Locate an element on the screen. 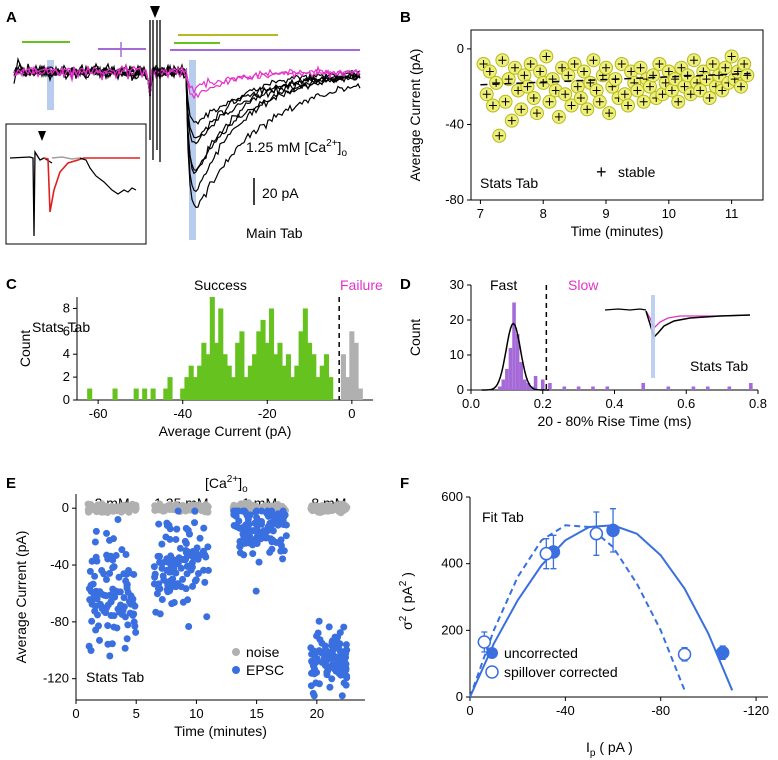 This screenshot has width=778, height=760. b-y-tick-label: -80 is located at coordinates (454, 199).